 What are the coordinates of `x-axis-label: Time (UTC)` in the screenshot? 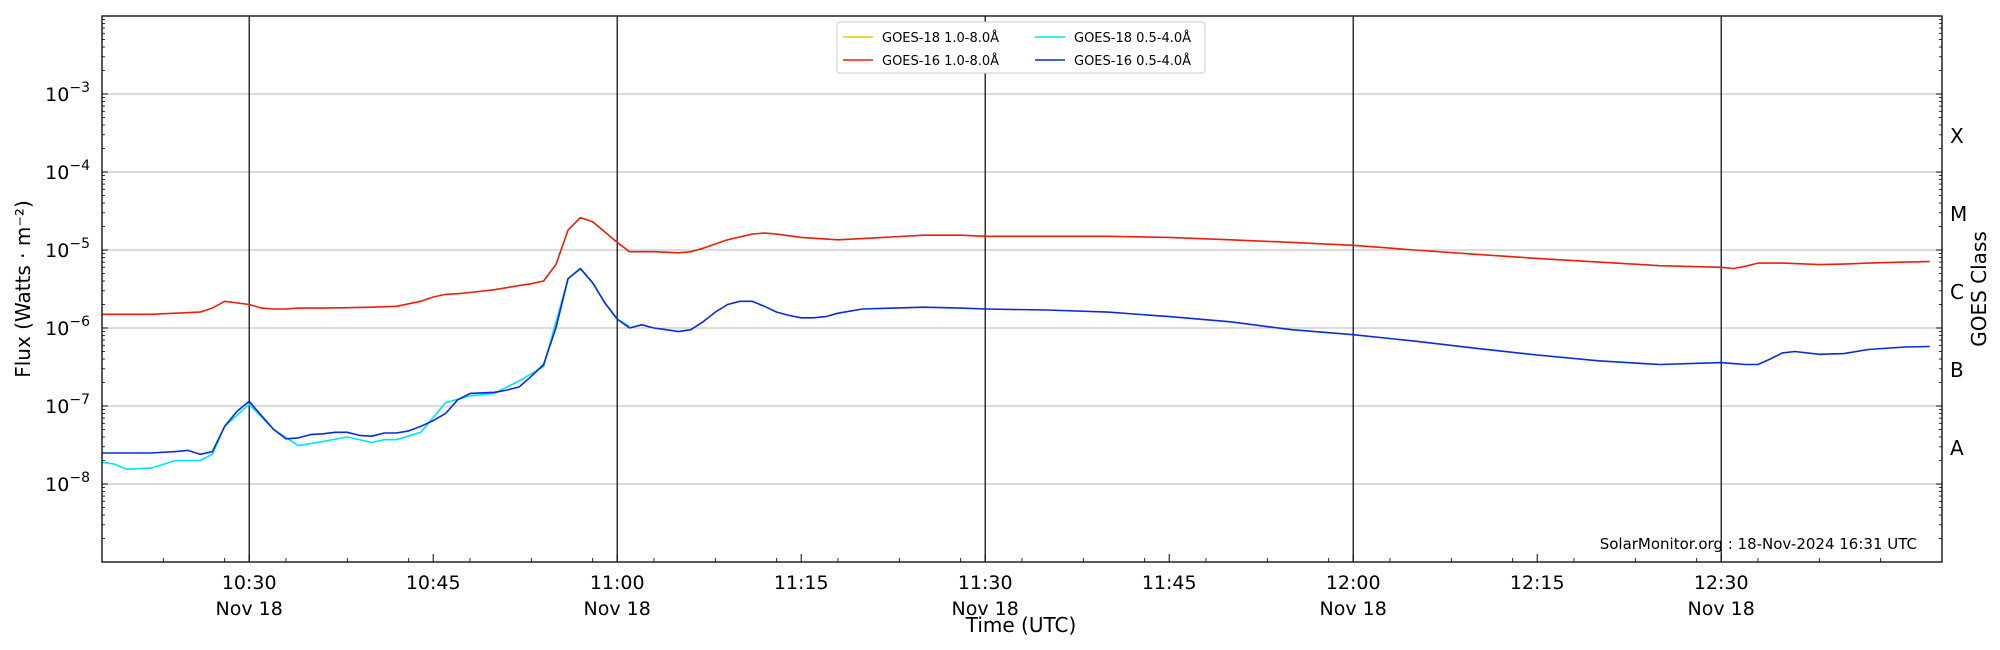 It's located at (1021, 625).